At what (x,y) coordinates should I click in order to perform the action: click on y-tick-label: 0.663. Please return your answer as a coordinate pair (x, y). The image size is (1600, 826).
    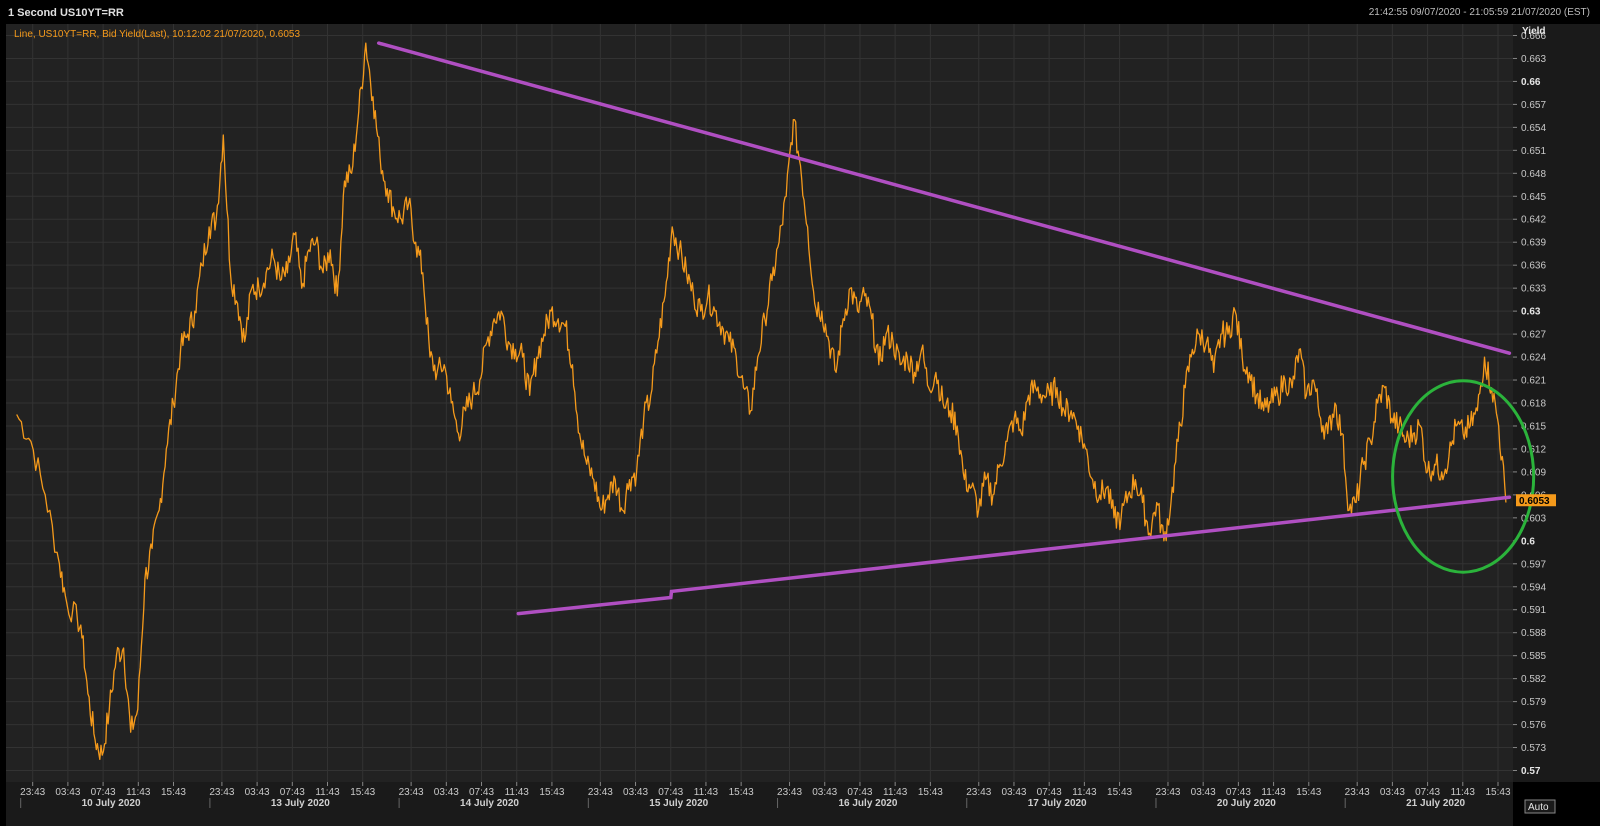
    Looking at the image, I should click on (1533, 59).